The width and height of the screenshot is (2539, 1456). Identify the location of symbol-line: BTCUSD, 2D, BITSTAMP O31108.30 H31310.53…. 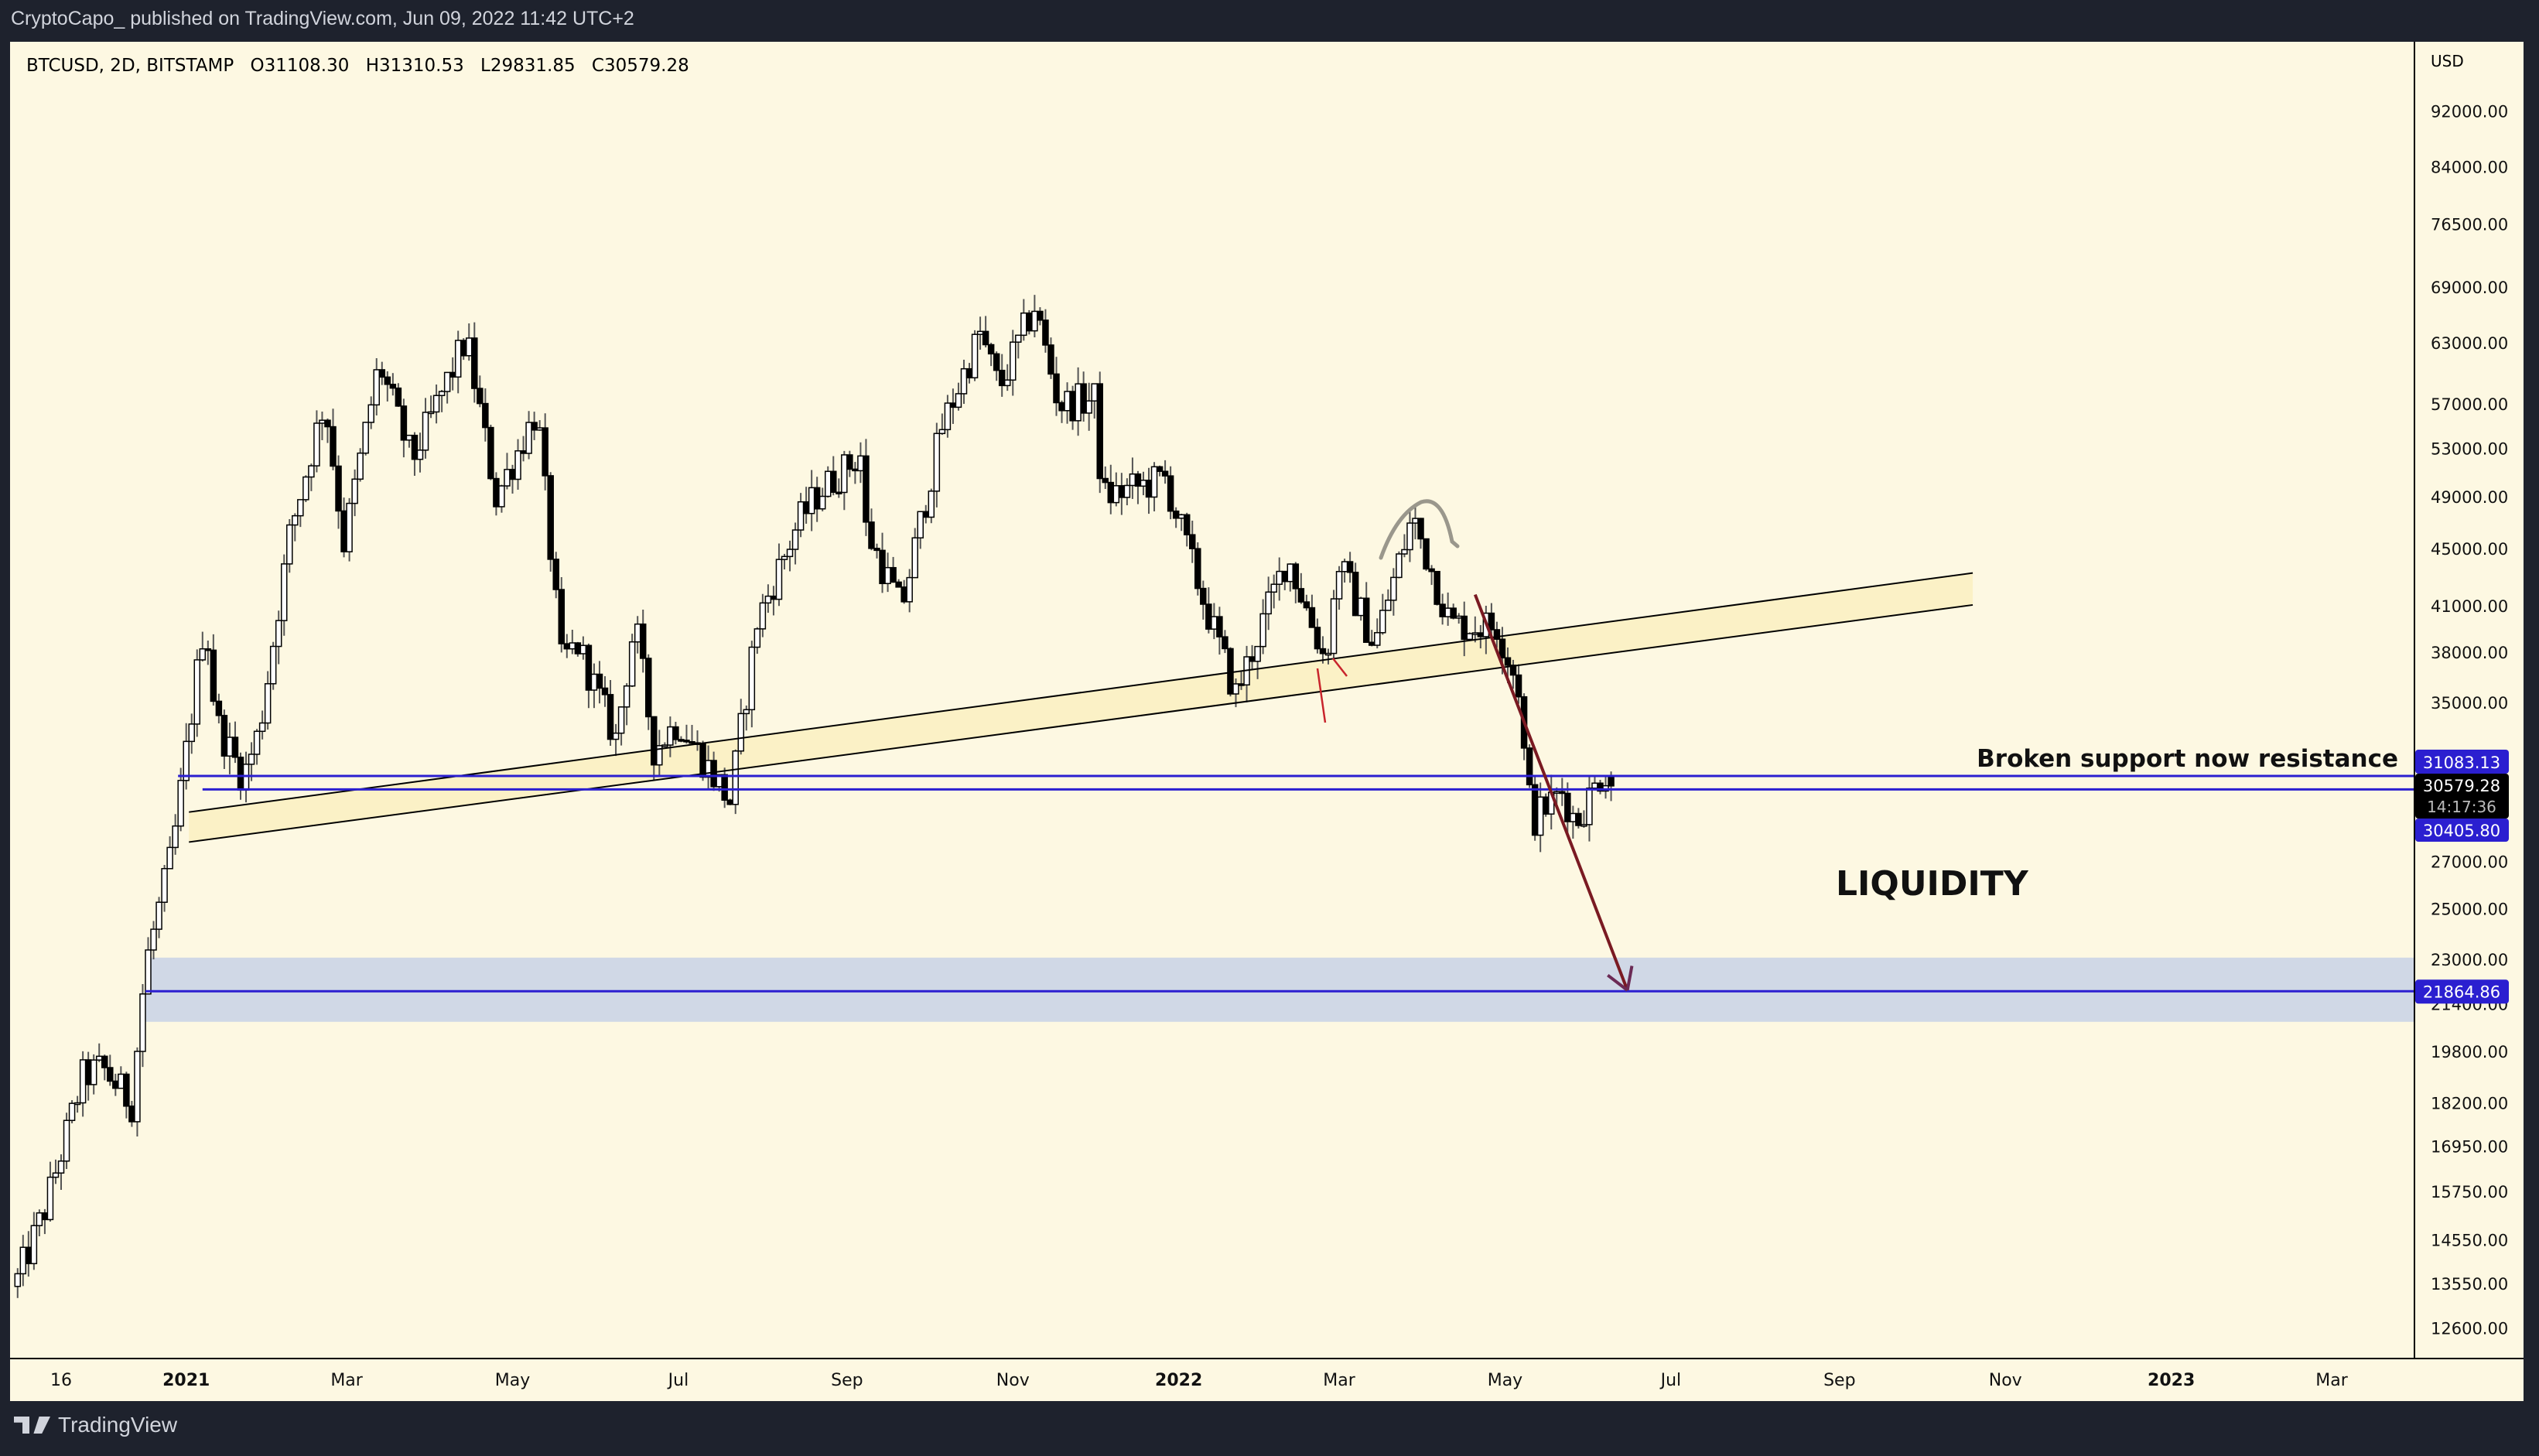
(357, 66).